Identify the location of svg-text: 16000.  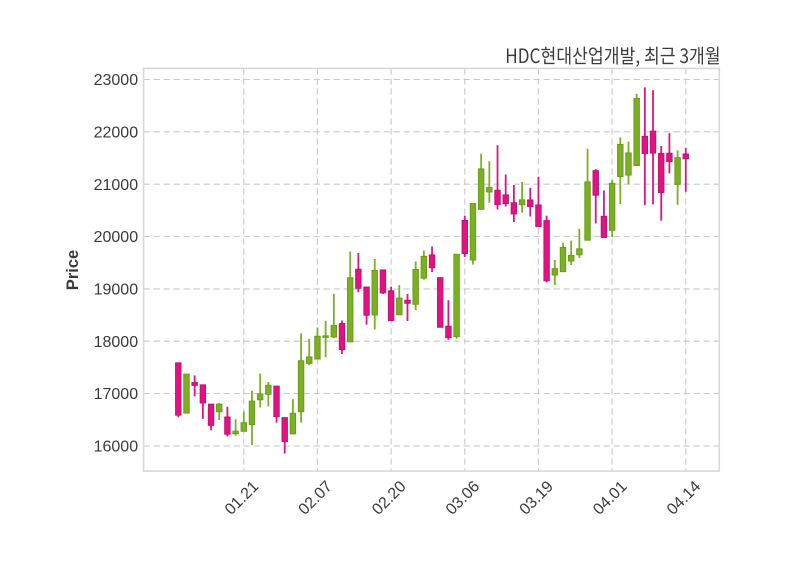
(116, 447).